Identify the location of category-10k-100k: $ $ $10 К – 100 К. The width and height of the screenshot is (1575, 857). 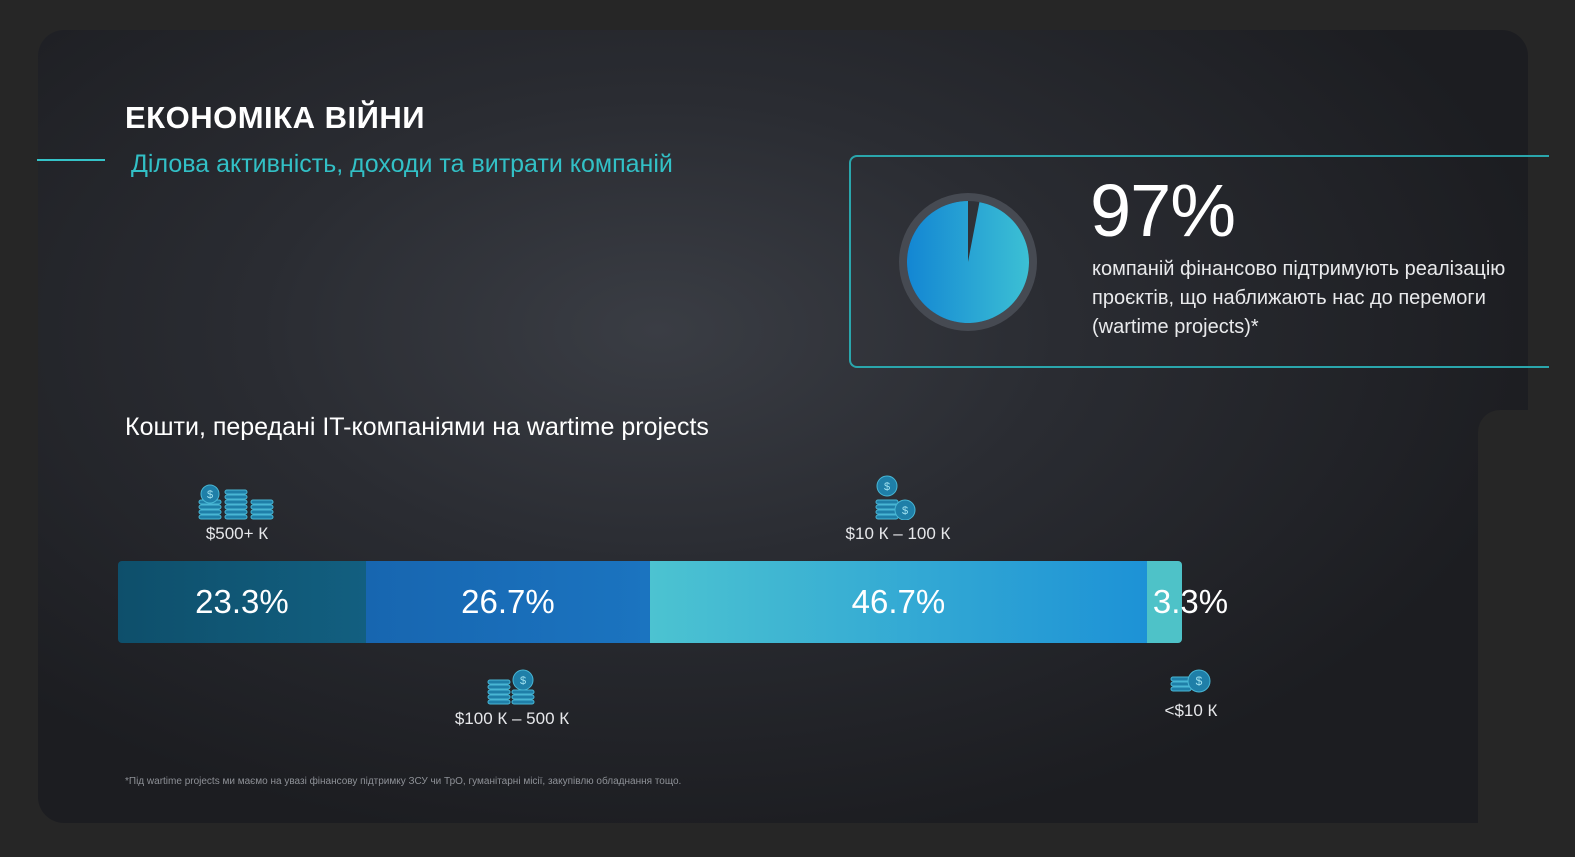
(898, 509).